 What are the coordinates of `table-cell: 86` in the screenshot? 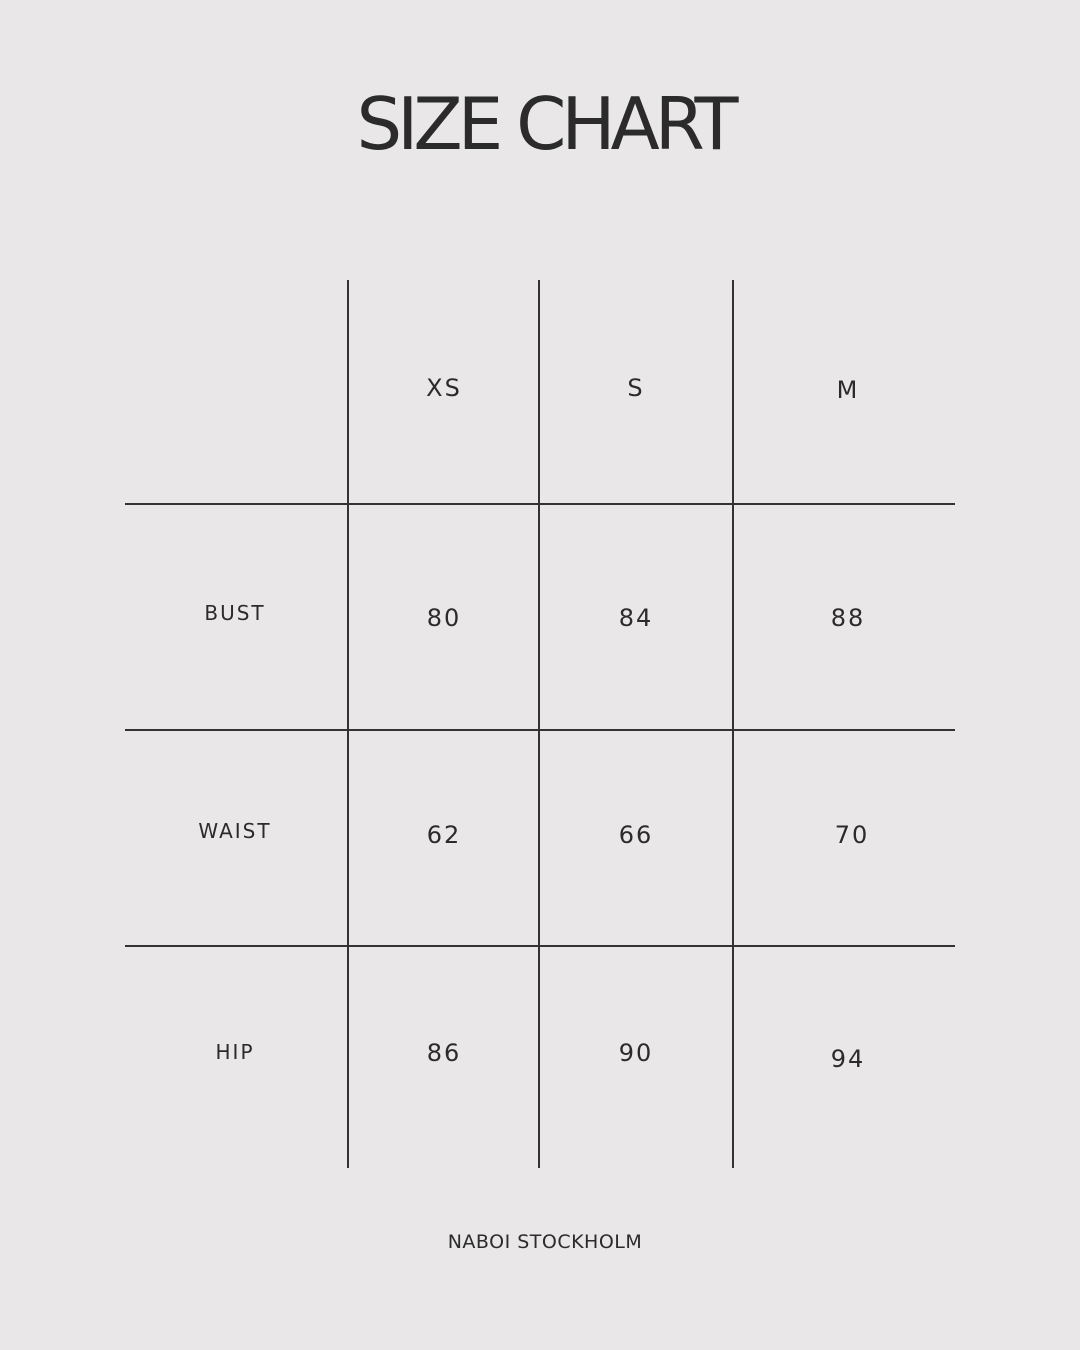 It's located at (444, 1053).